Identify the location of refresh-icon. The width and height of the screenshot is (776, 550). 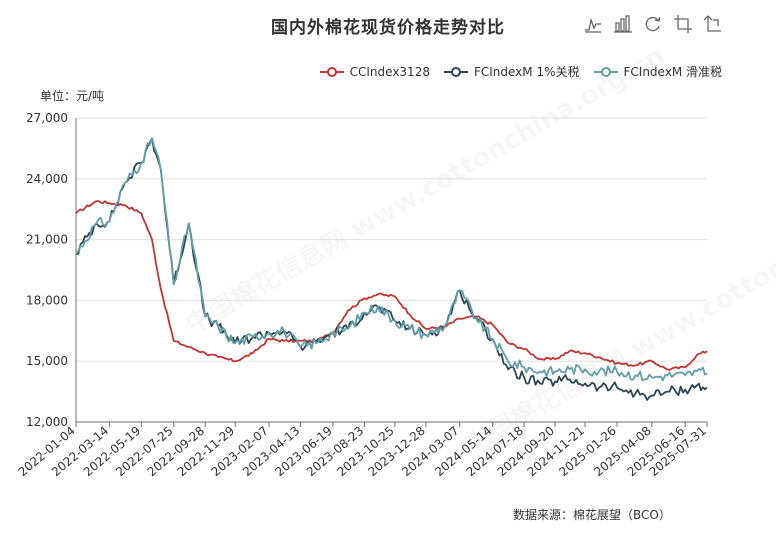
(653, 24).